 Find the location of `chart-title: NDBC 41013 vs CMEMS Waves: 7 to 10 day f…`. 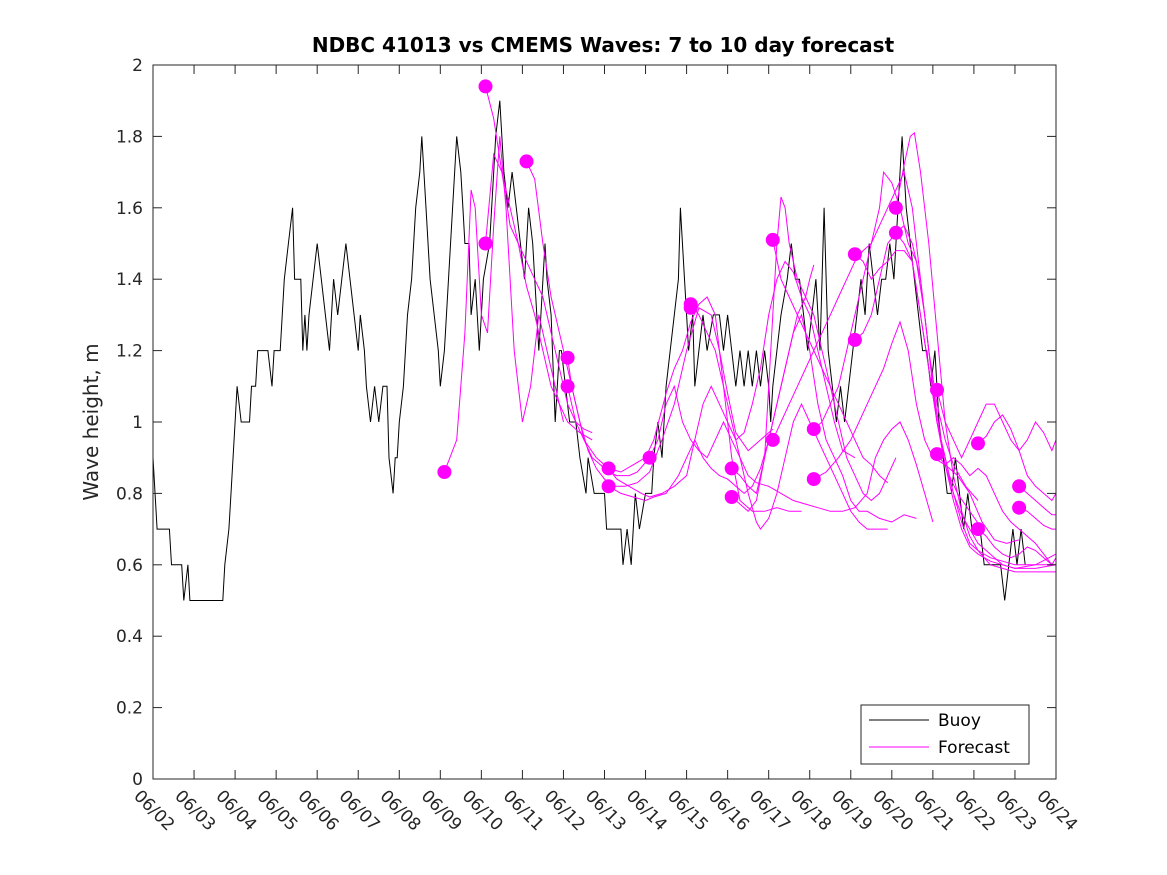

chart-title: NDBC 41013 vs CMEMS Waves: 7 to 10 day f… is located at coordinates (603, 45).